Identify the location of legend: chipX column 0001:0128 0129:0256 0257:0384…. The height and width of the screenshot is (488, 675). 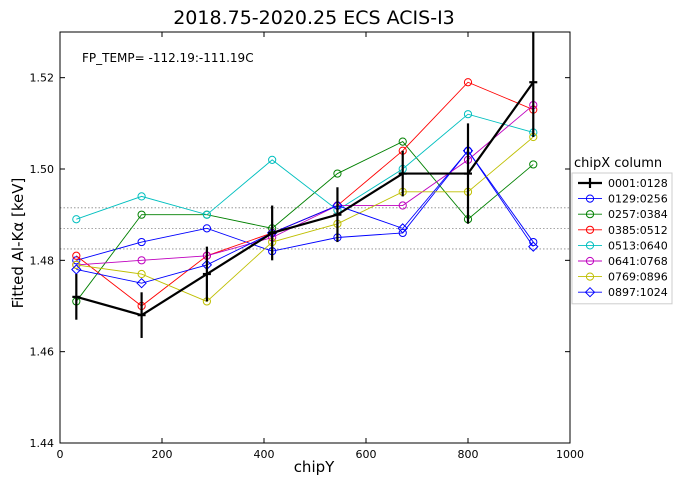
(622, 230).